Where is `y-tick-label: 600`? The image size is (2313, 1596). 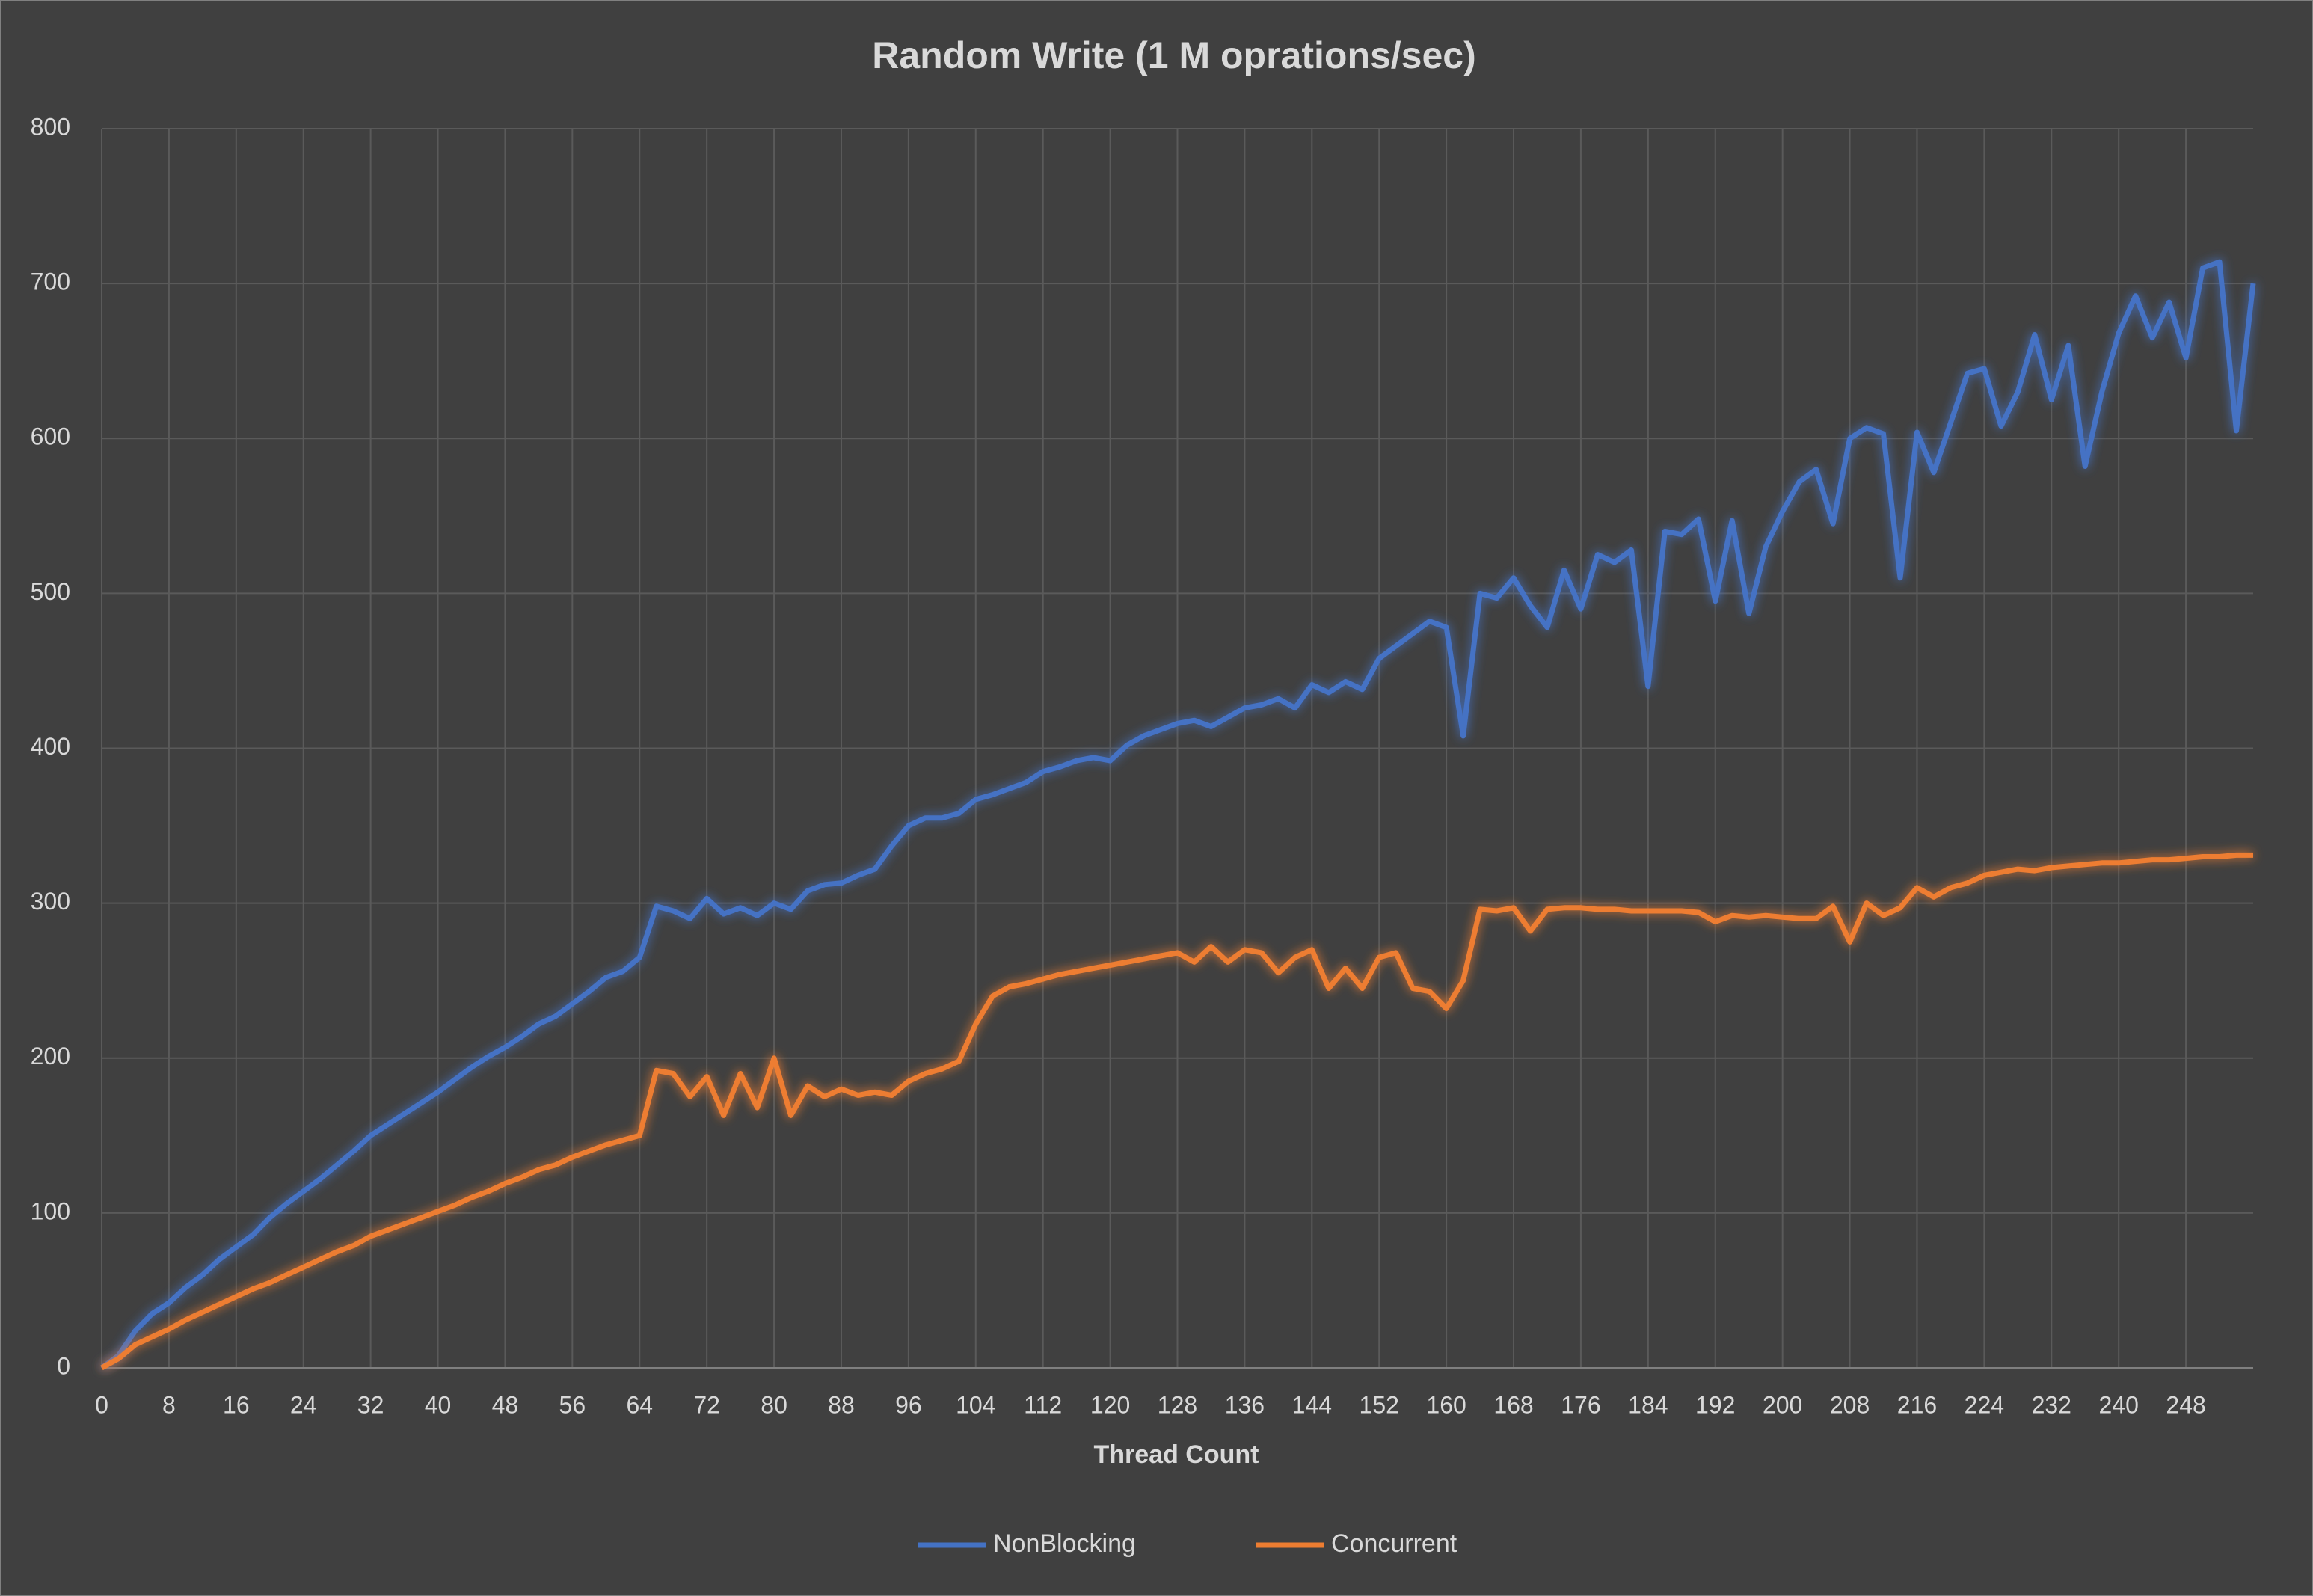 y-tick-label: 600 is located at coordinates (50, 436).